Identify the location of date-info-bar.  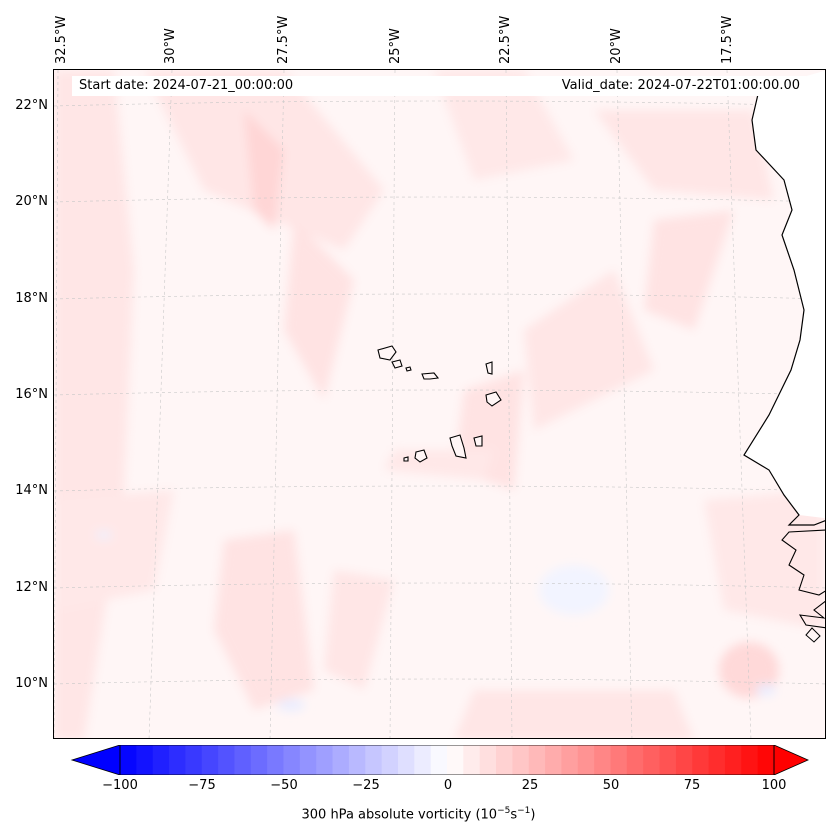
(439, 86).